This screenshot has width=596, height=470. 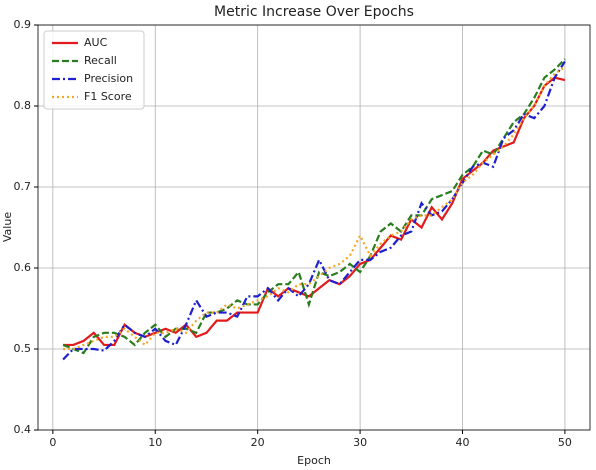 What do you see at coordinates (96, 42) in the screenshot?
I see `legend-label: AUC` at bounding box center [96, 42].